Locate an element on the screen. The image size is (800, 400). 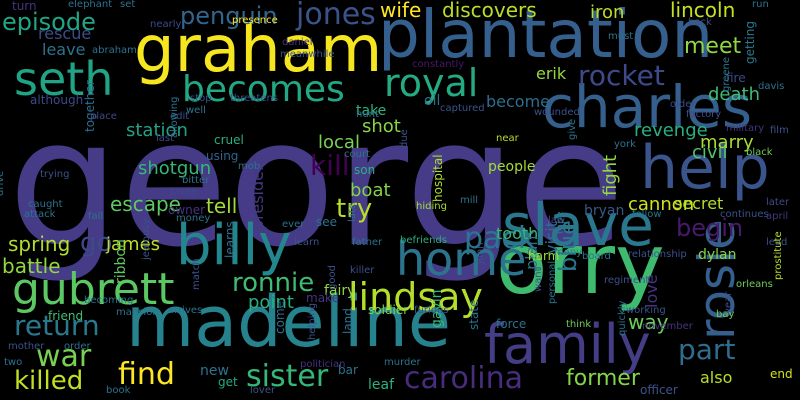
word-death: death is located at coordinates (734, 94).